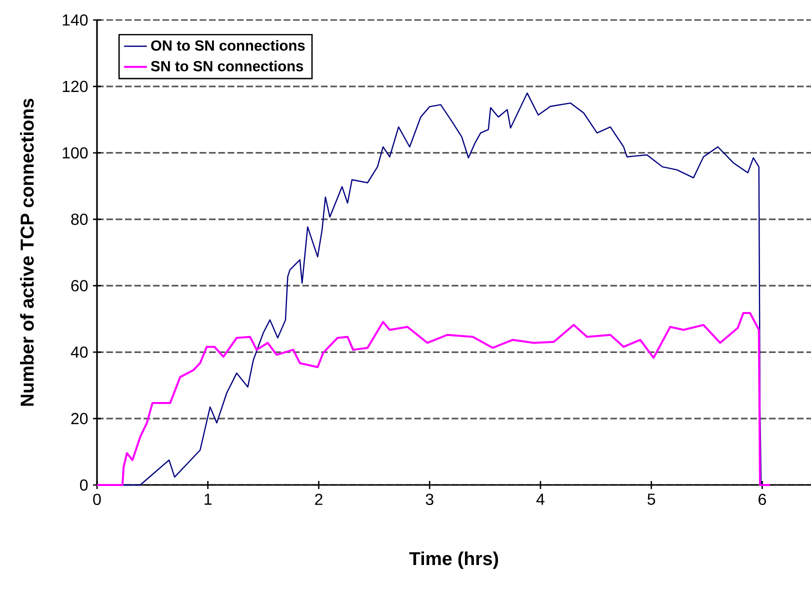  Describe the element at coordinates (75, 20) in the screenshot. I see `y-tick-label: 140` at that location.